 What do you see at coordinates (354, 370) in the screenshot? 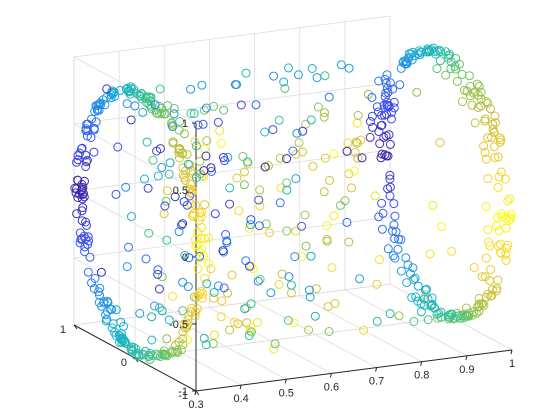
I see `x-axis-line` at bounding box center [354, 370].